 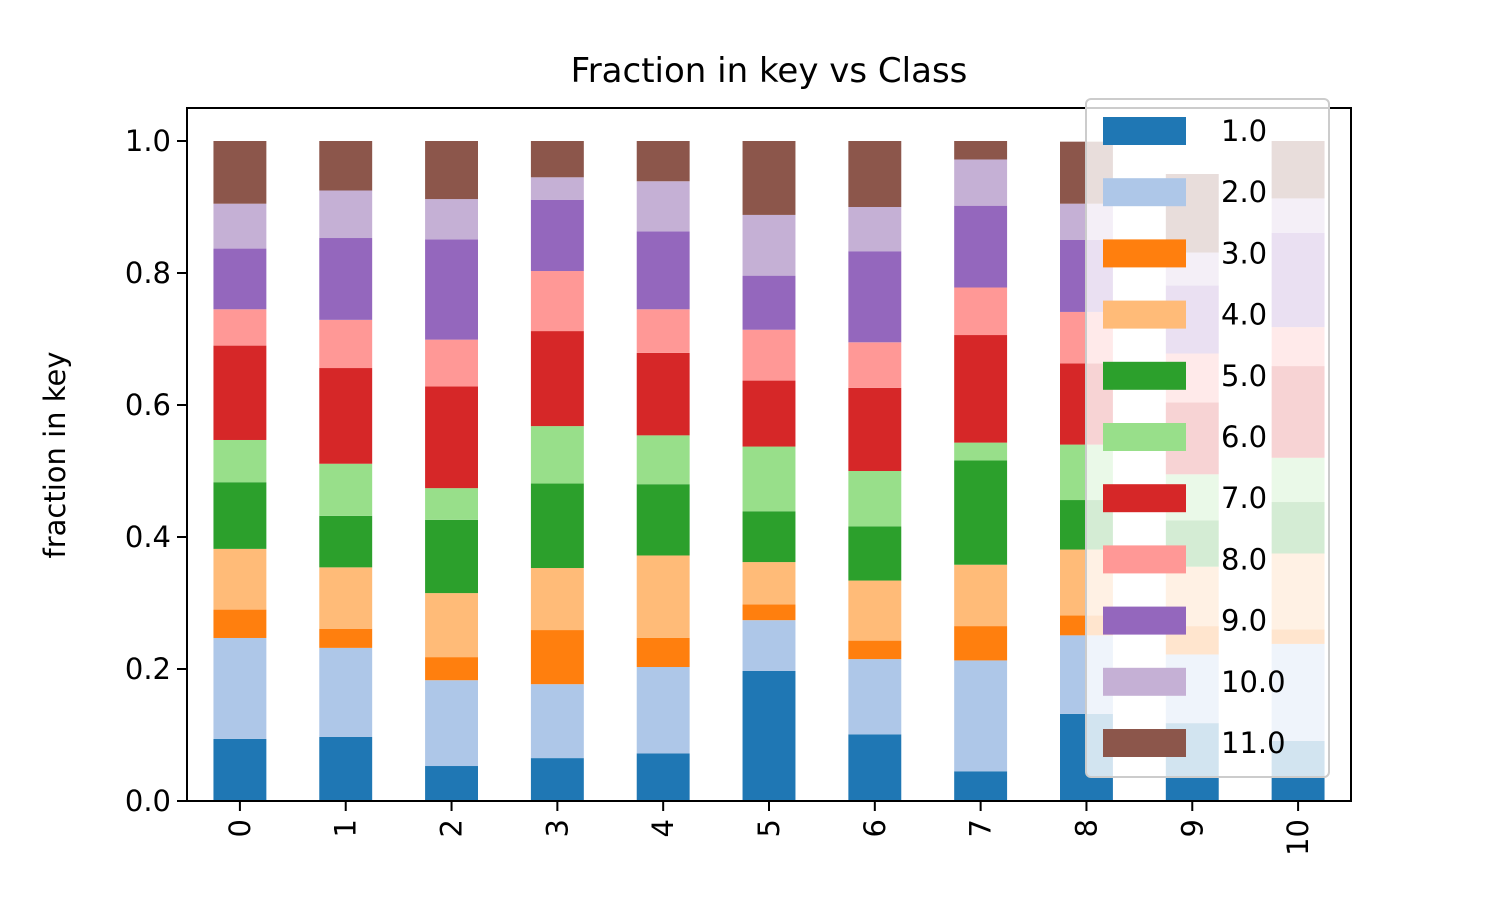 What do you see at coordinates (769, 537) in the screenshot?
I see `bar-segment-5-5.0` at bounding box center [769, 537].